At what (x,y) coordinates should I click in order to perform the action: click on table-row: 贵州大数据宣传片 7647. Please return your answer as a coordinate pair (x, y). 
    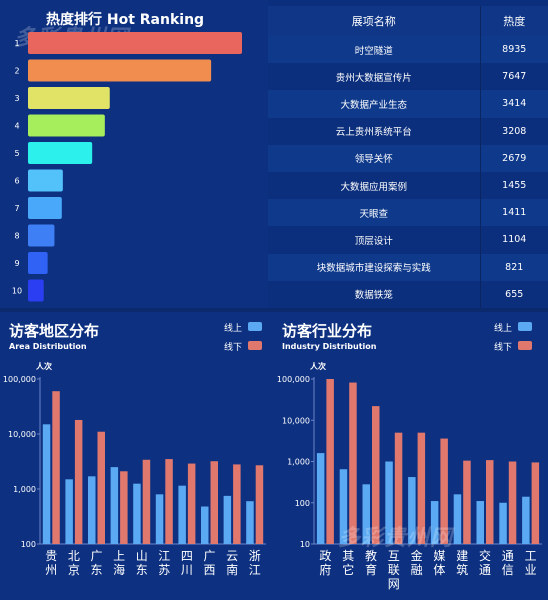
    Looking at the image, I should click on (408, 77).